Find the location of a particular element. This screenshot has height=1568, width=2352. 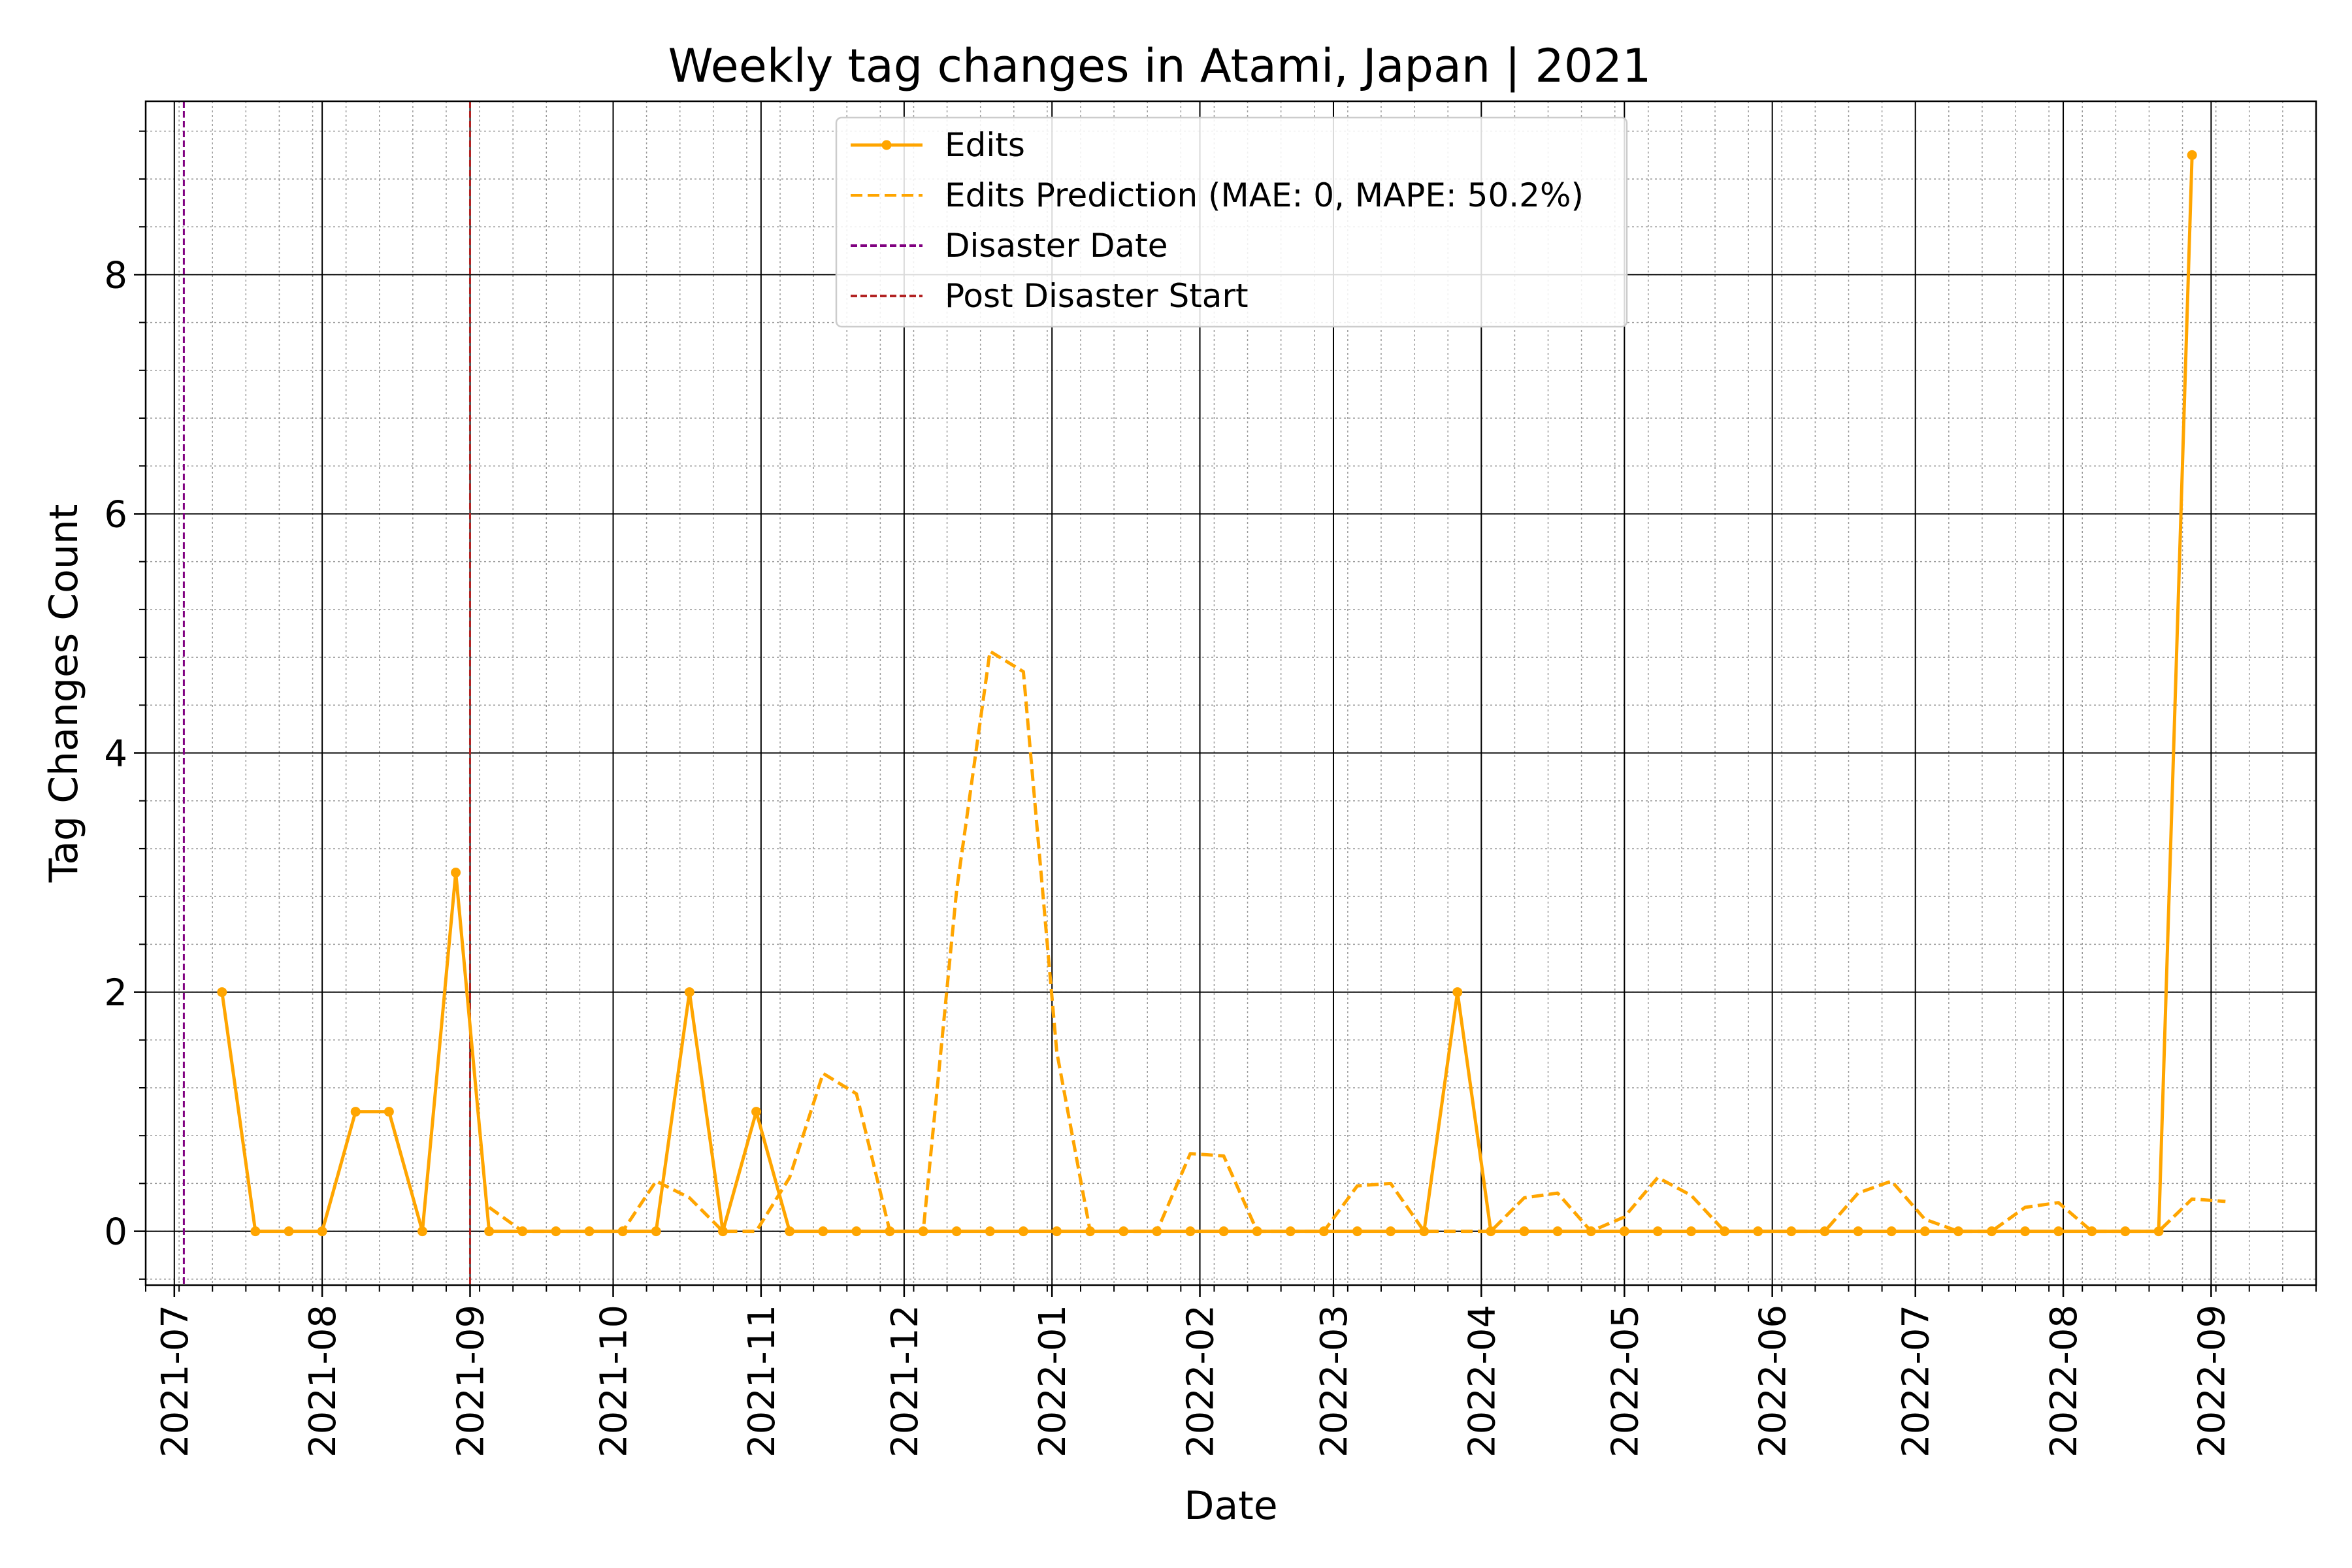

legend-marker is located at coordinates (886, 145).